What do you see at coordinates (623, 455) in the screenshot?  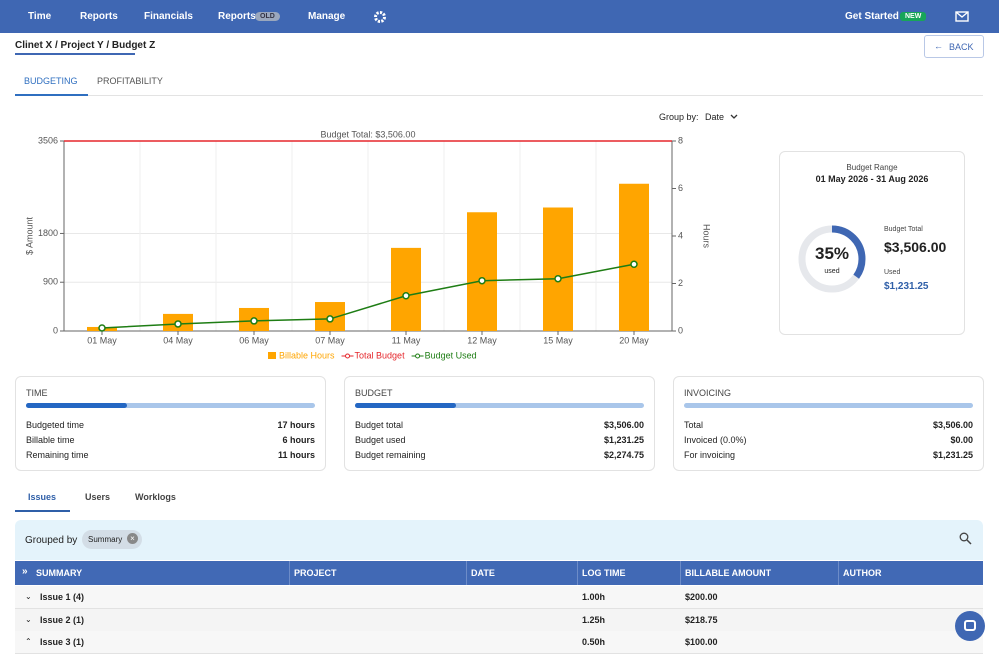 I see `stat-value: $2,274.75` at bounding box center [623, 455].